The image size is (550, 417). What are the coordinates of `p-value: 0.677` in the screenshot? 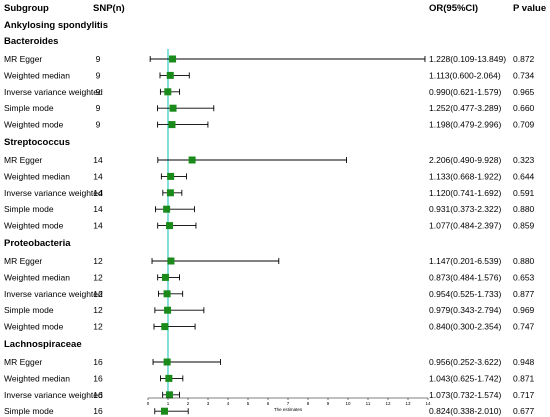 It's located at (524, 411).